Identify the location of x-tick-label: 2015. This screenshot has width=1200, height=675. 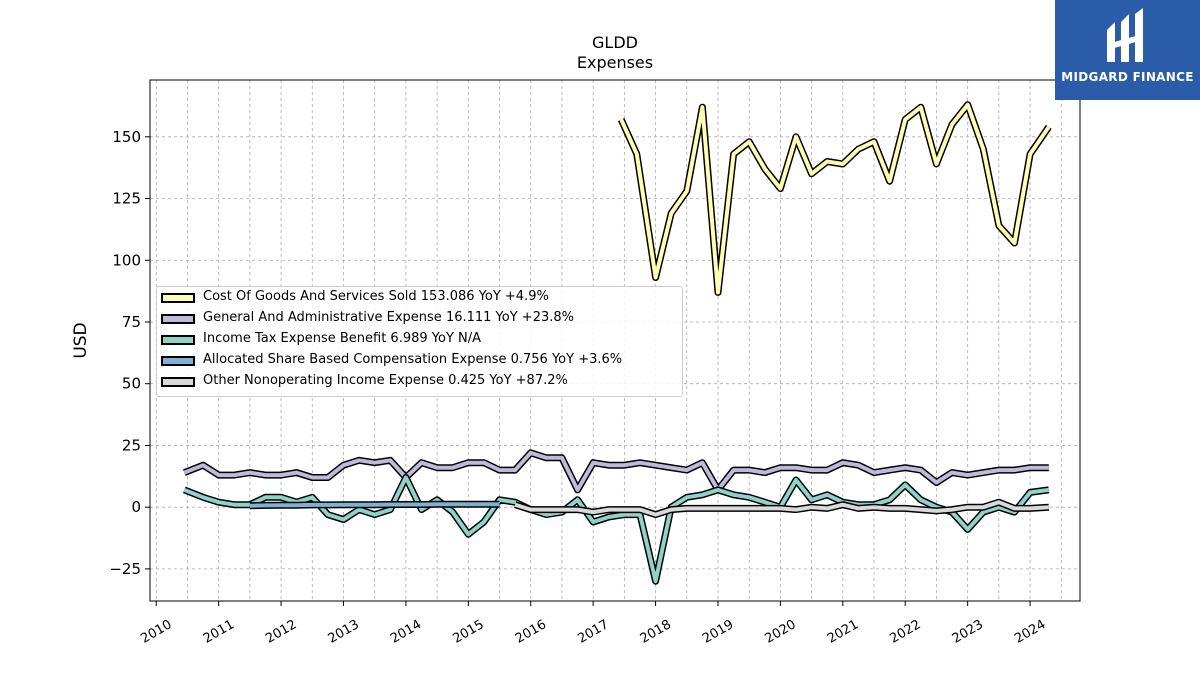
(468, 632).